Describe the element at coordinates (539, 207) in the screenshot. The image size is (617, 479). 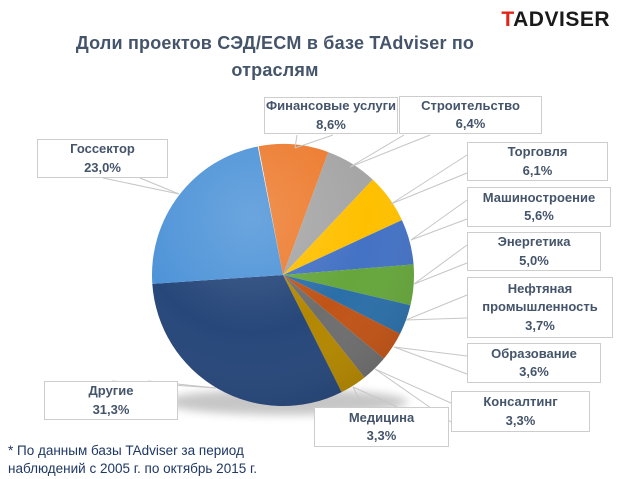
I see `pie-callout-3: Машиностроение 5,6%` at that location.